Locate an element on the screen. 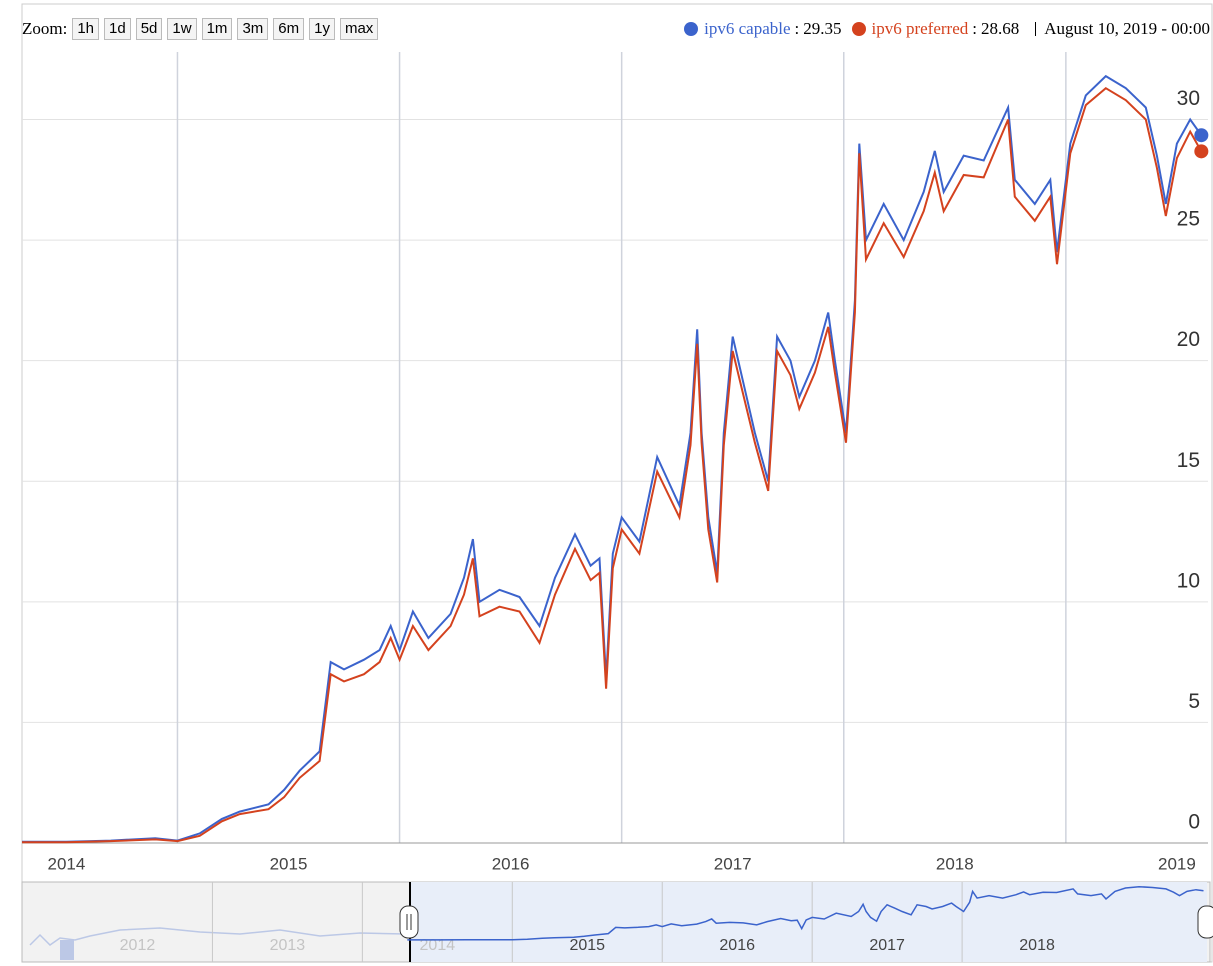  zoom-button: 6m is located at coordinates (289, 29).